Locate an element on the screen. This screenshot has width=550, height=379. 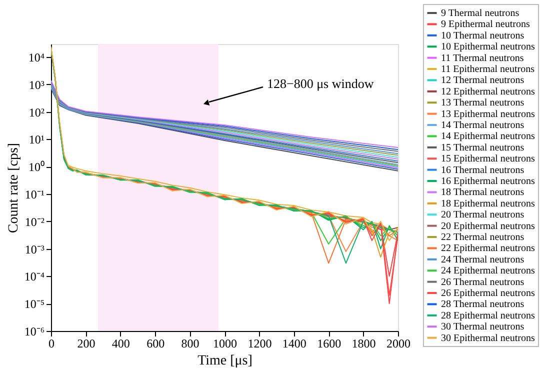
legend-label: 24 Epithermal neutrons is located at coordinates (488, 271).